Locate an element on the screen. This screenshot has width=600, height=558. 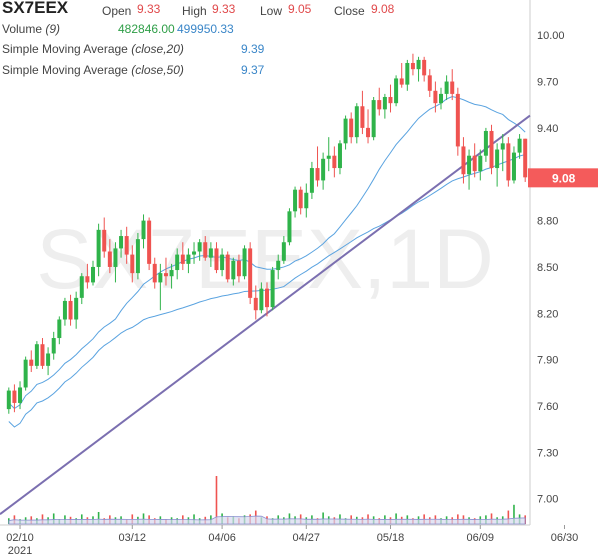
high-label: High is located at coordinates (194, 11).